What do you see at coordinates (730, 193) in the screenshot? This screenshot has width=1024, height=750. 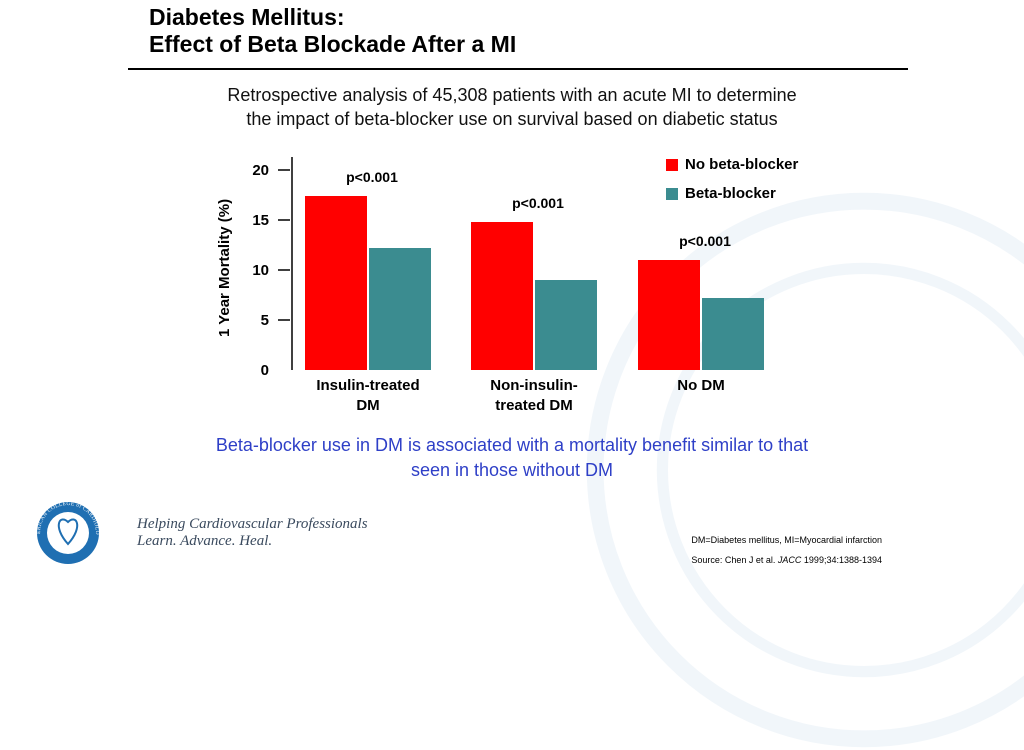 I see `legend-label: Beta-blocker` at bounding box center [730, 193].